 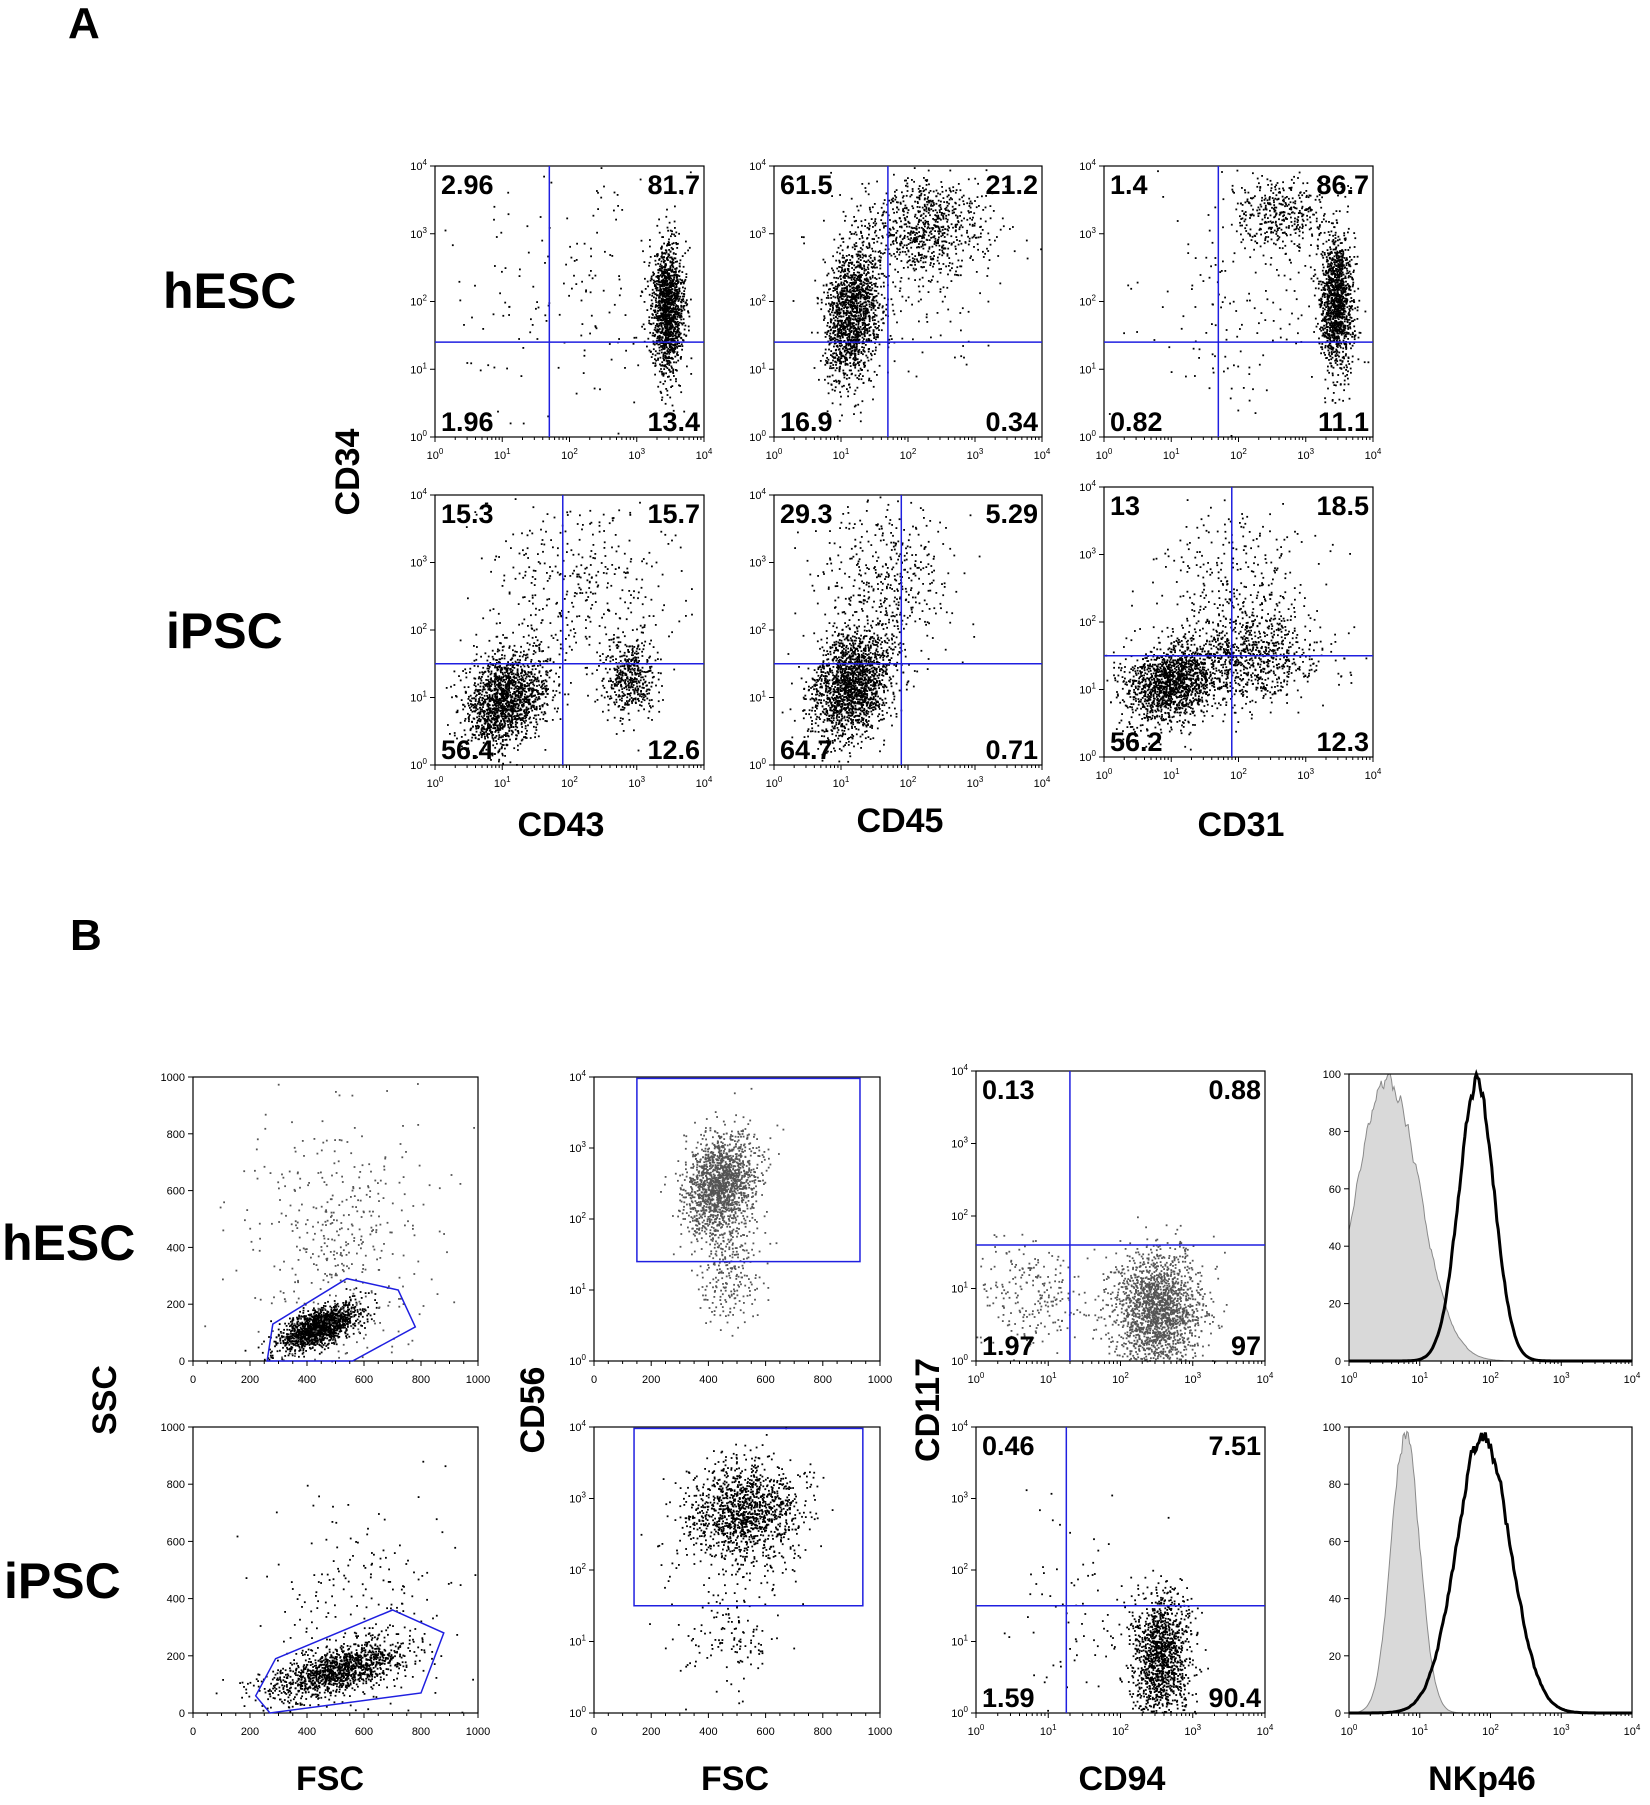 I want to click on panel-b-letter: B, so click(x=86, y=935).